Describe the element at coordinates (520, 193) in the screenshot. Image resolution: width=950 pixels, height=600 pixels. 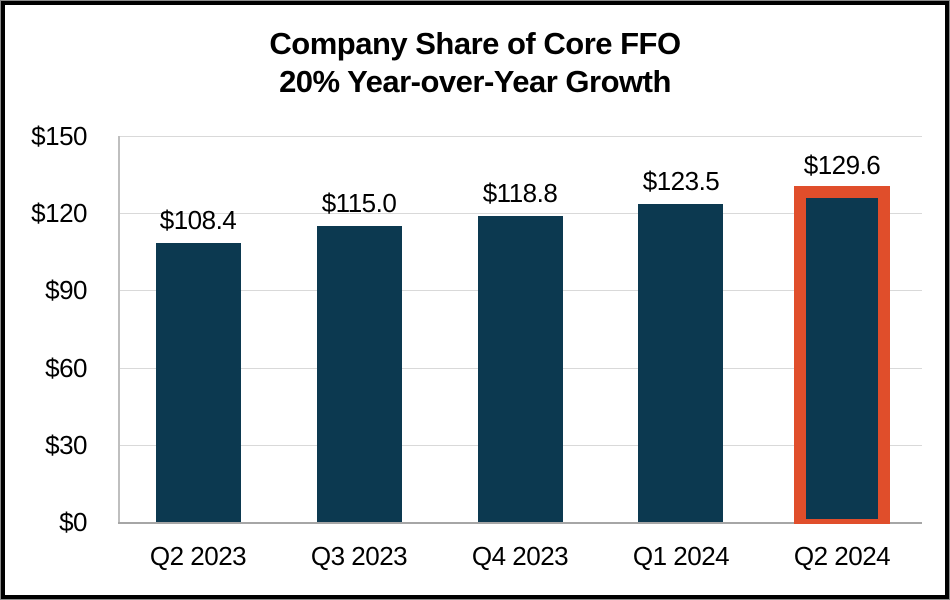
I see `bar-value-label: $118.8` at that location.